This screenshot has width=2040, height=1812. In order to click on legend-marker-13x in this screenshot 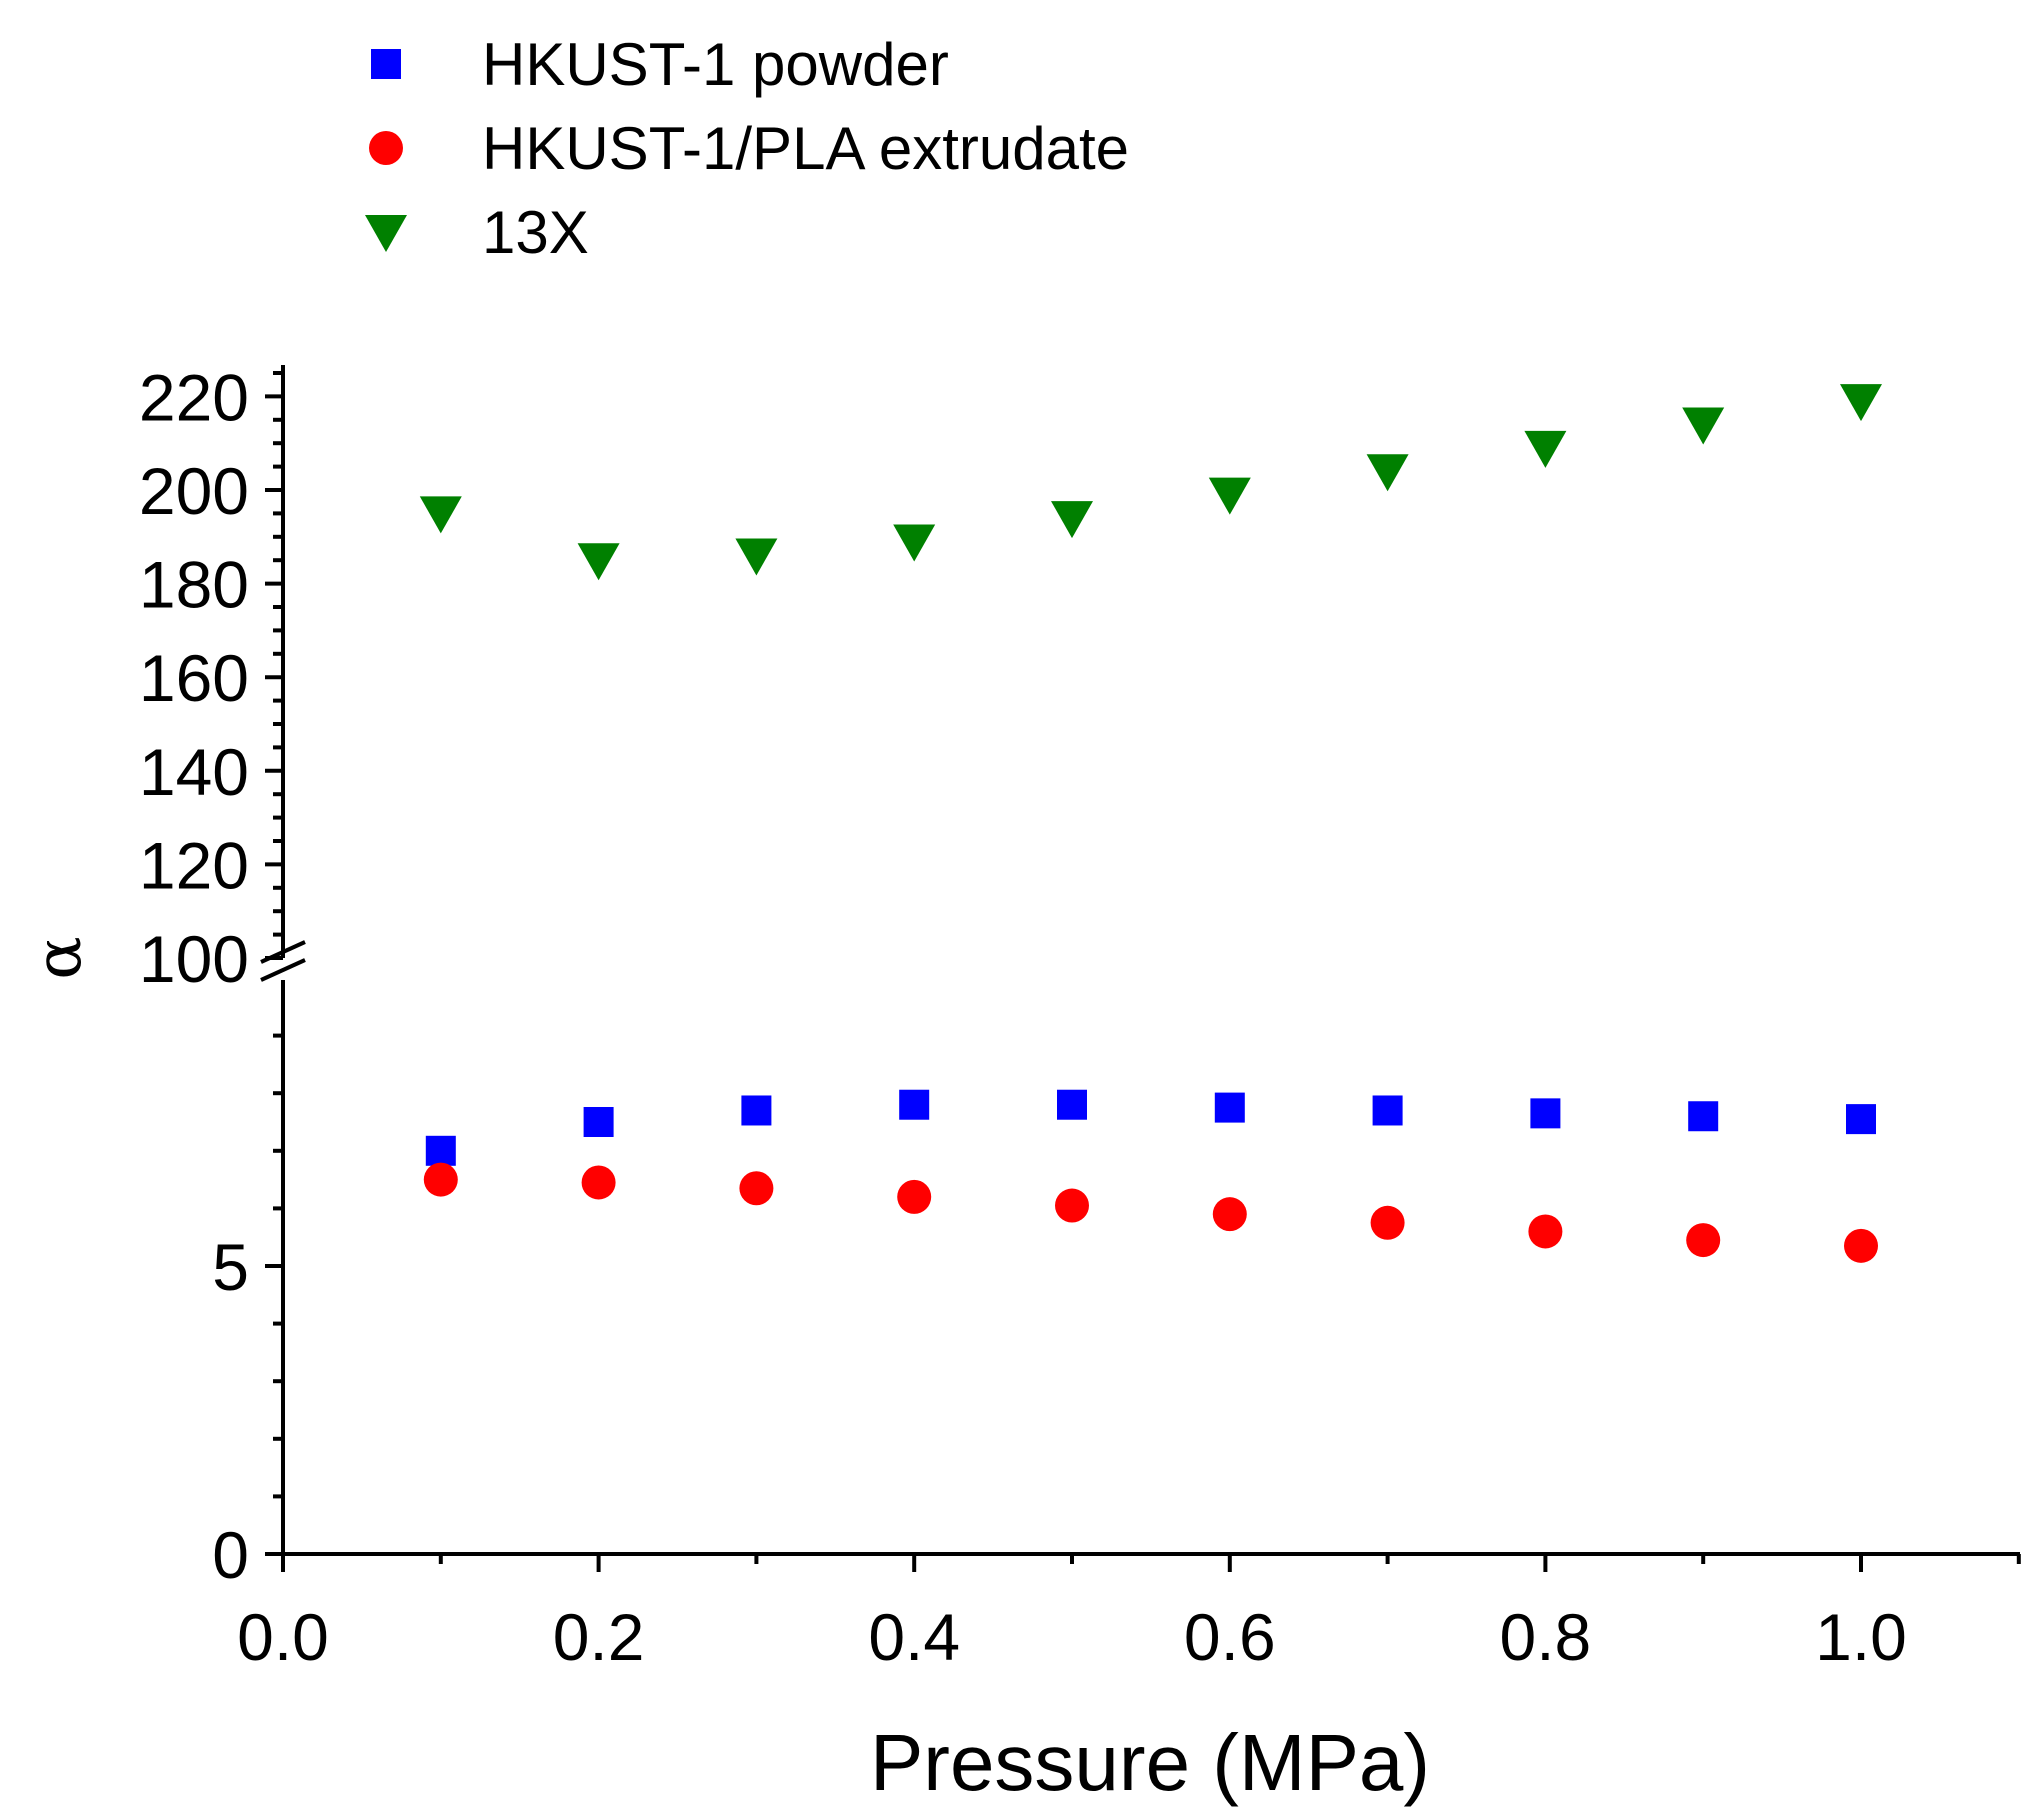, I will do `click(386, 233)`.